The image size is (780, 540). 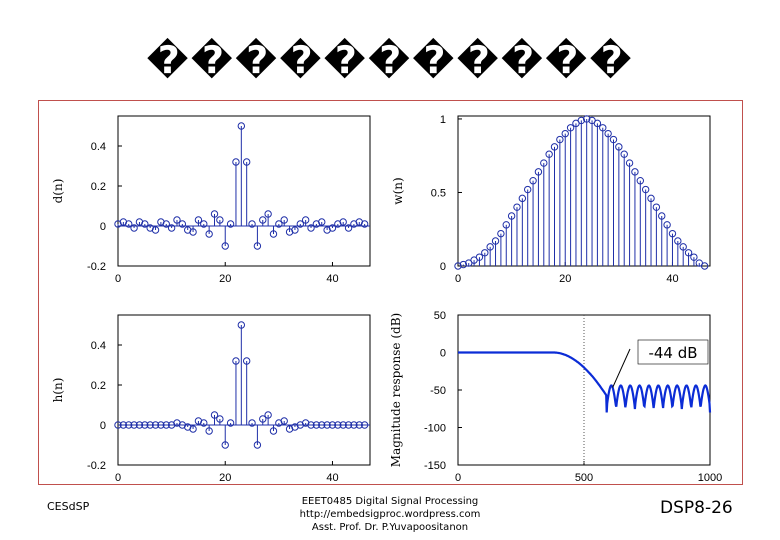 I want to click on annotation-box, so click(x=673, y=352).